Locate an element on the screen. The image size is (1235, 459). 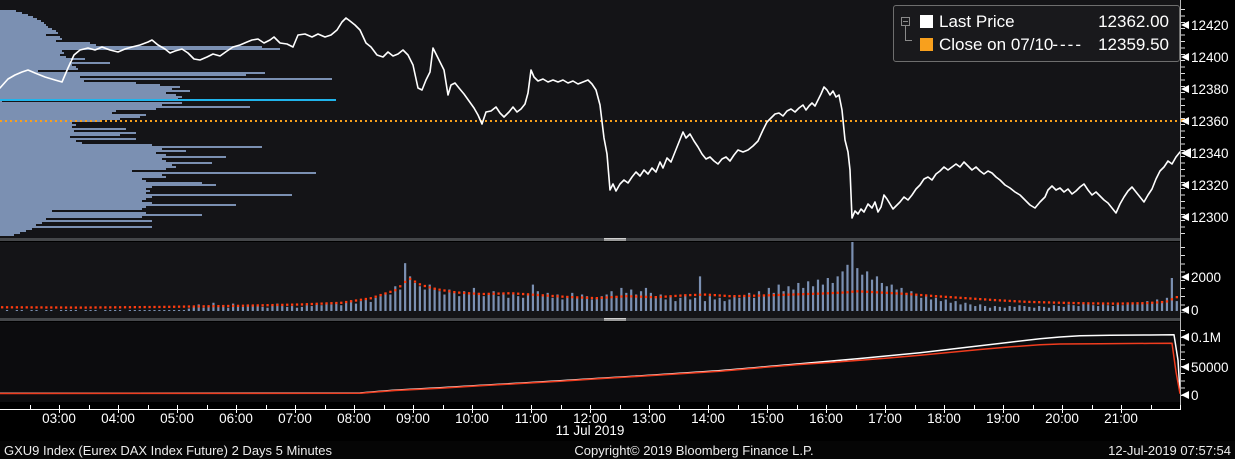
accum-chart-canvas is located at coordinates (590, 364).